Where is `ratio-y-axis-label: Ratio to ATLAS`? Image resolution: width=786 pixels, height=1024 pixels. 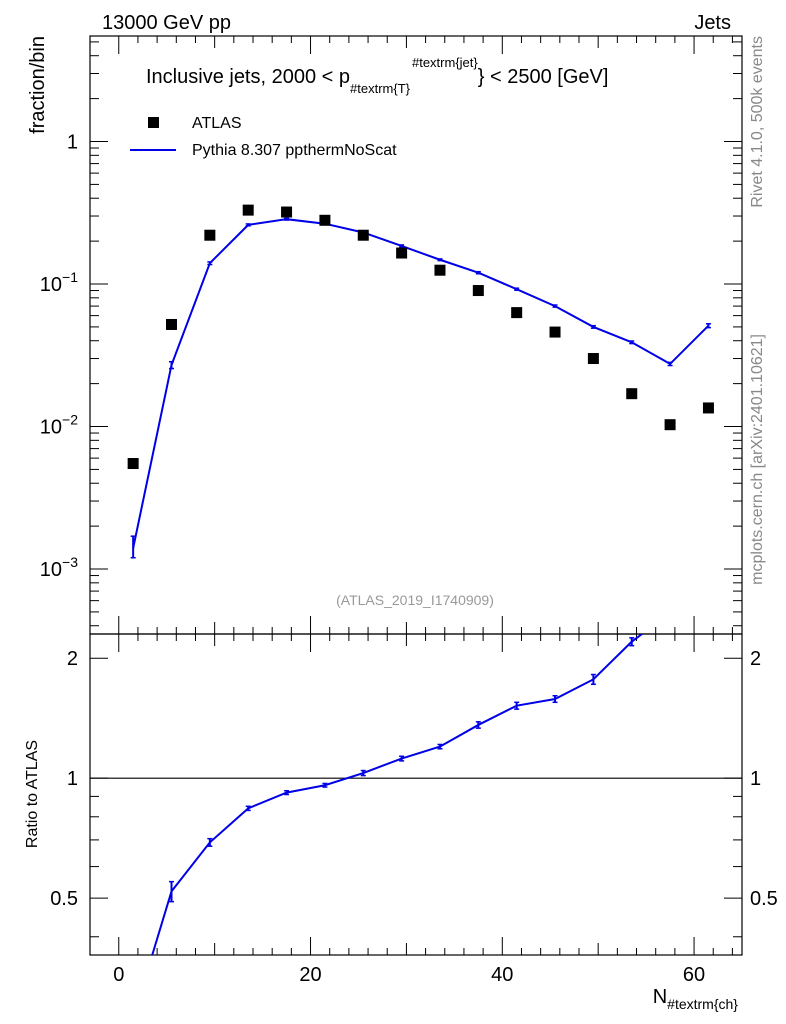 ratio-y-axis-label: Ratio to ATLAS is located at coordinates (32, 794).